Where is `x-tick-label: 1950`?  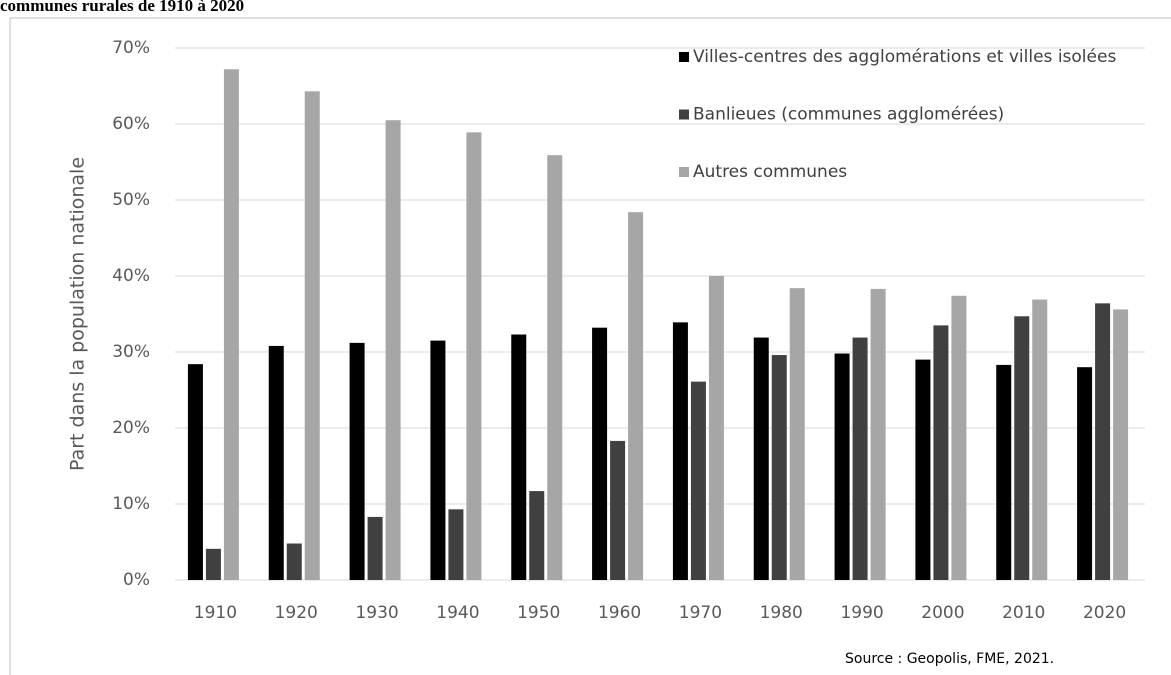 x-tick-label: 1950 is located at coordinates (538, 613).